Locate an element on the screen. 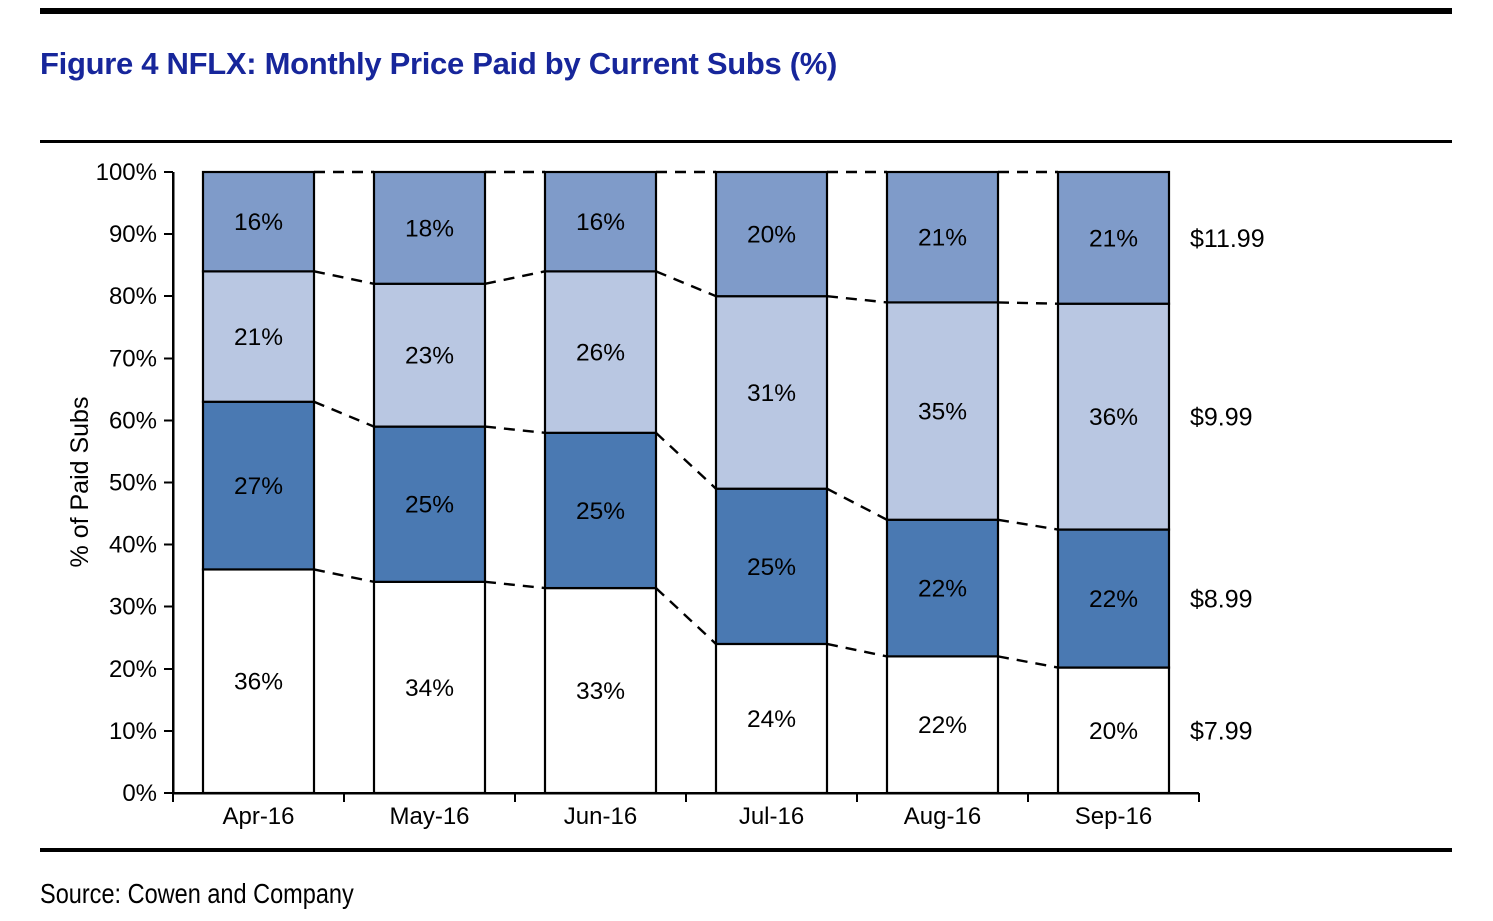  bar-segment-Apr-16-$8.99 is located at coordinates (258, 485).